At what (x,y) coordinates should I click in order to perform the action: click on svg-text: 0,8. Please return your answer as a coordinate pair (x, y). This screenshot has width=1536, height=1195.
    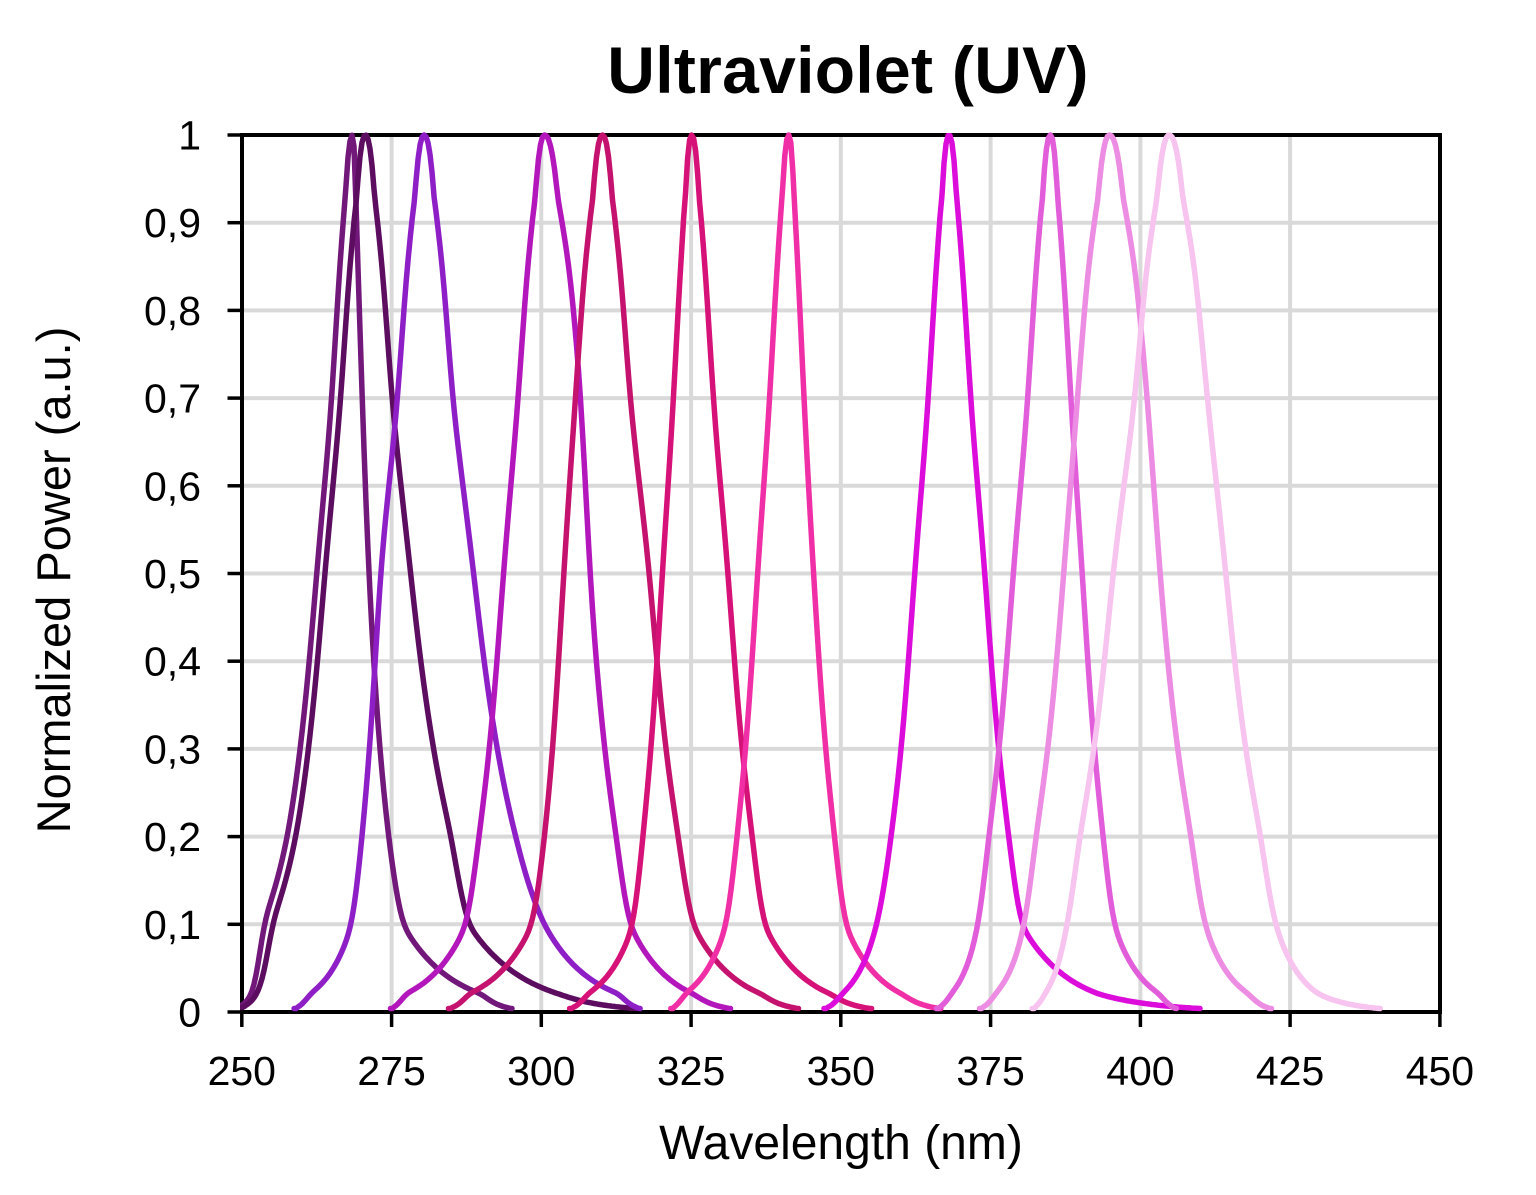
    Looking at the image, I should click on (172, 311).